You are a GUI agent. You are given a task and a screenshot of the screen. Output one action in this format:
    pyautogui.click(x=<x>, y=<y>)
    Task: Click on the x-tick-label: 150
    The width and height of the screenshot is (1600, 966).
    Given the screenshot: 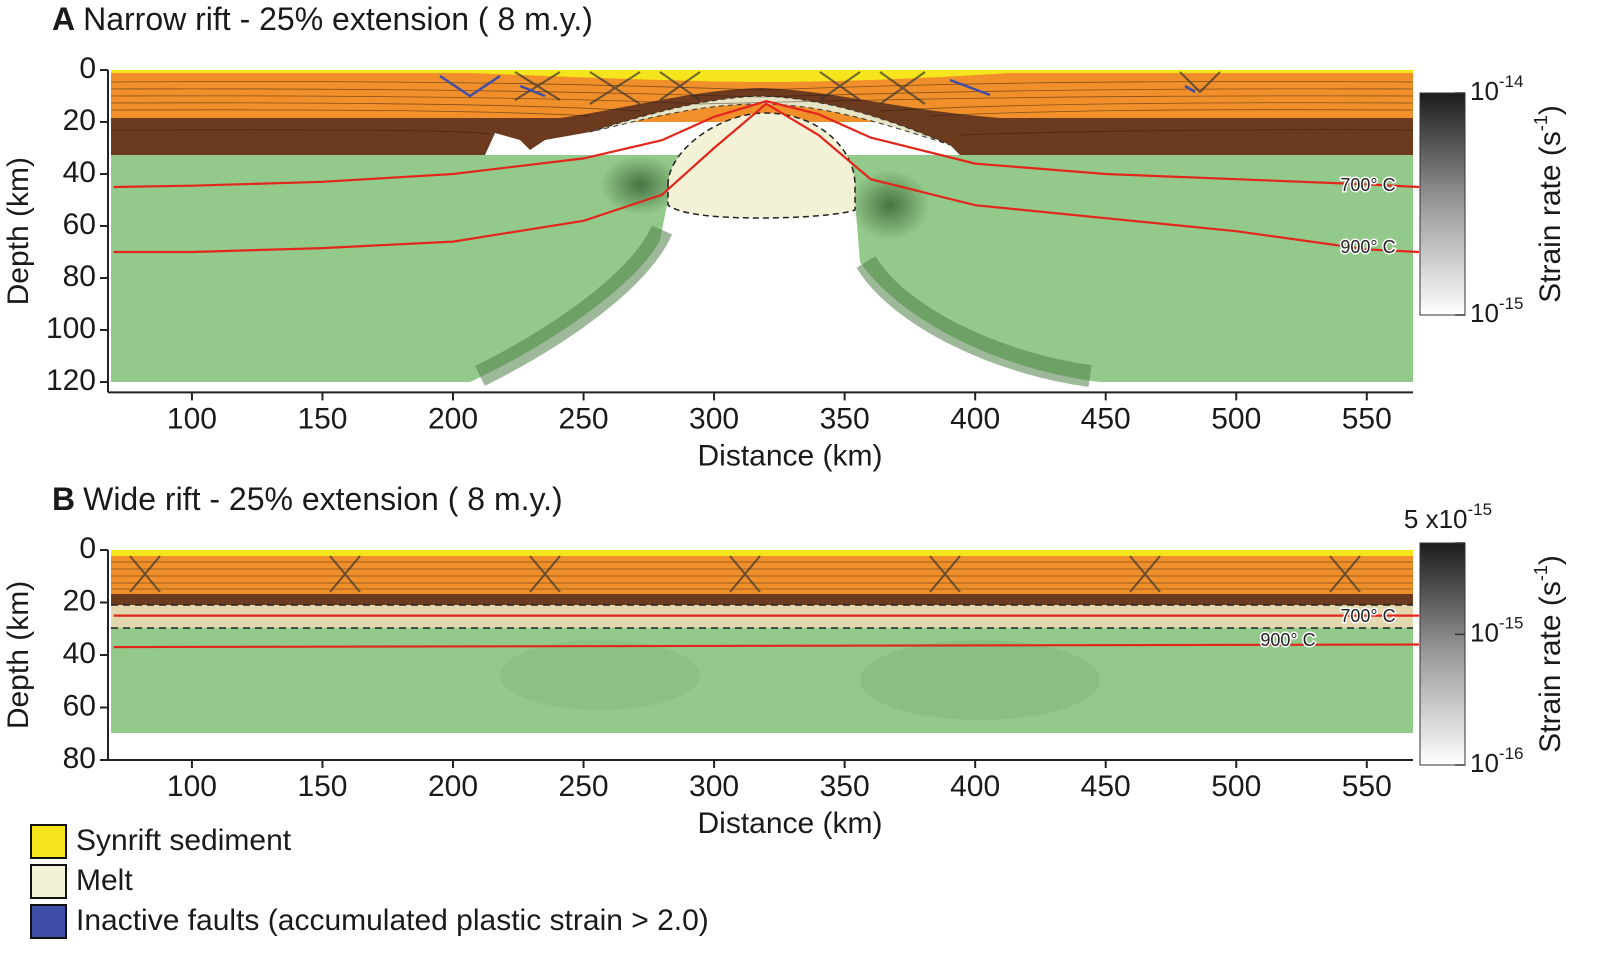 What is the action you would take?
    pyautogui.click(x=322, y=418)
    